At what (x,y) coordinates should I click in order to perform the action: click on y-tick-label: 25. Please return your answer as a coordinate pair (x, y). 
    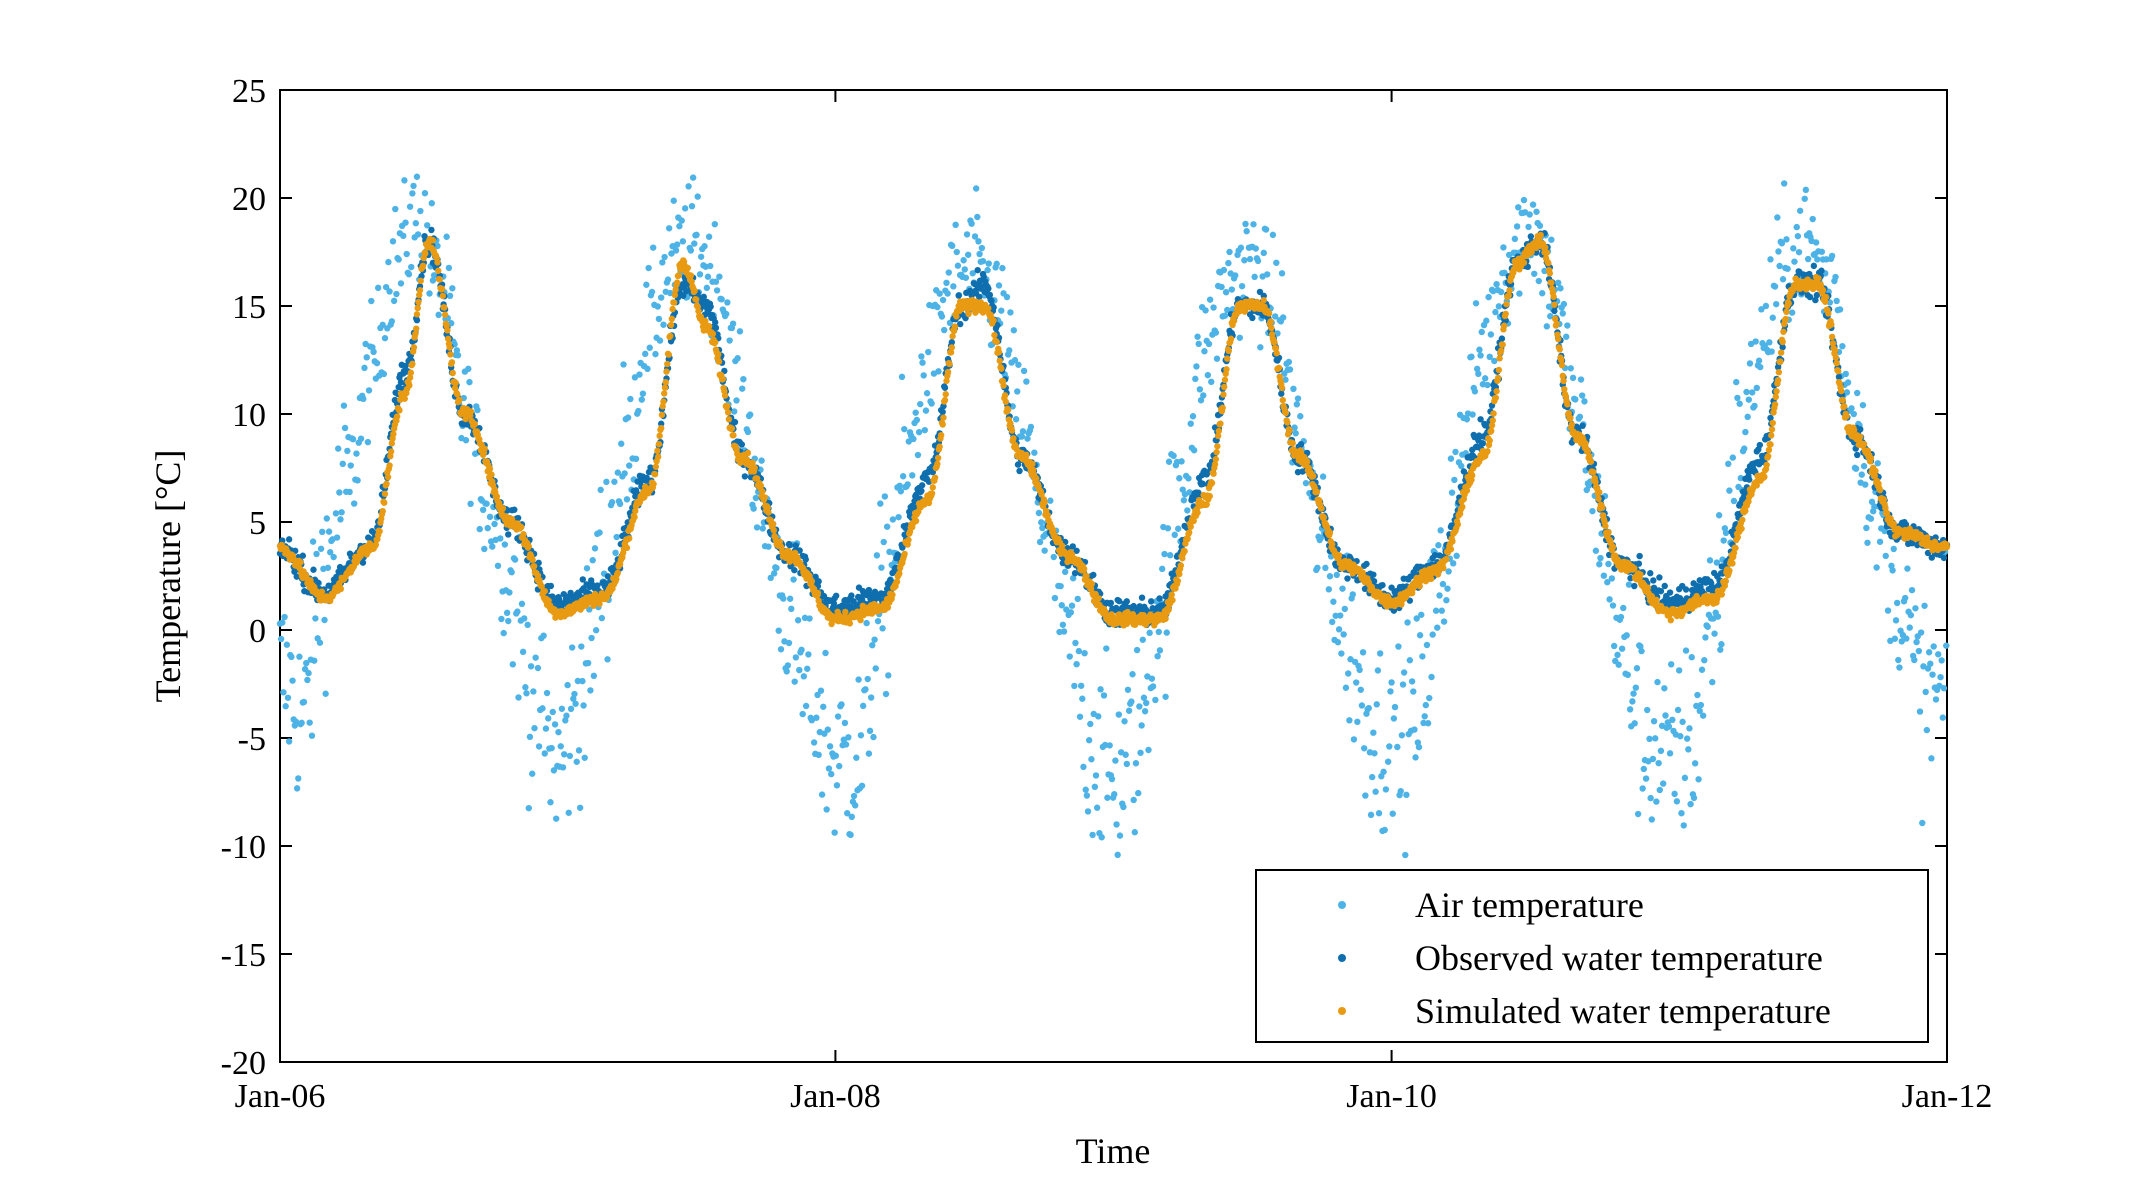
    Looking at the image, I should click on (249, 91).